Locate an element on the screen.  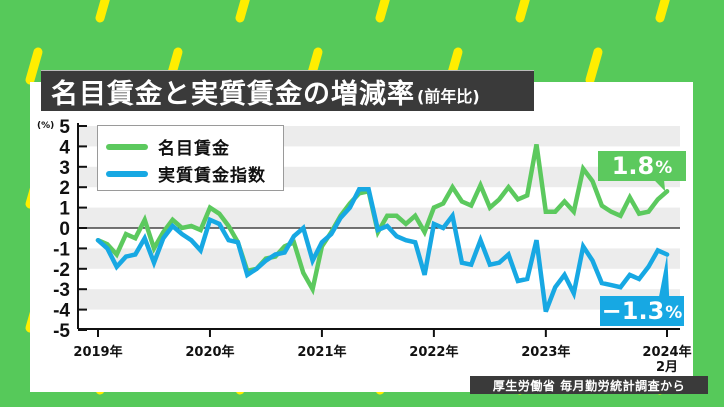
real-latest-unit: % is located at coordinates (674, 313).